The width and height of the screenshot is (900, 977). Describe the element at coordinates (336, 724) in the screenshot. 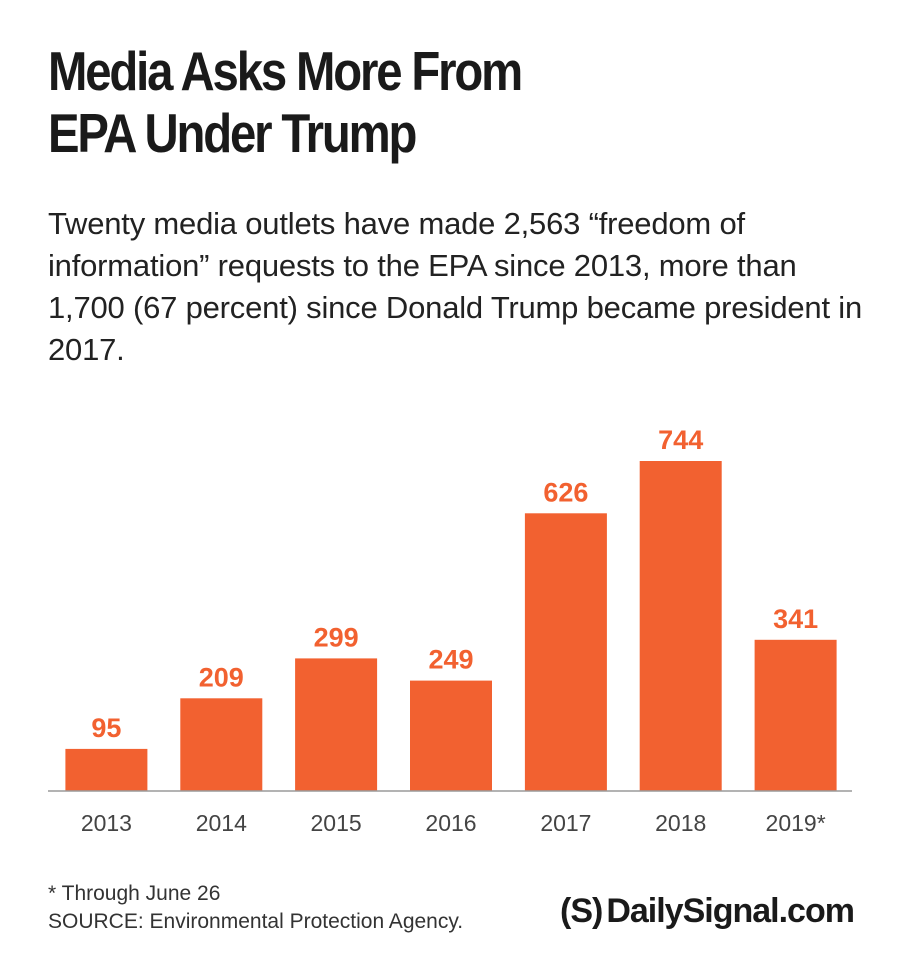

I see `bar-2015` at that location.